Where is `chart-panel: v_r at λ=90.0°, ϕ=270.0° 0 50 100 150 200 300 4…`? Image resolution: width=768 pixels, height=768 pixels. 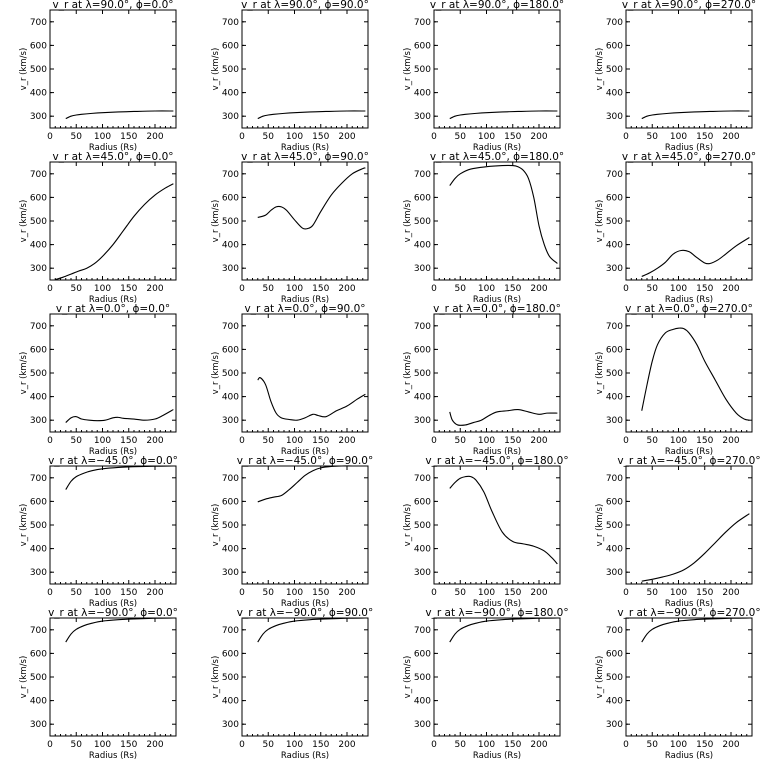
chart-panel: v_r at λ=90.0°, ϕ=270.0° 0 50 100 150 200 300 4… is located at coordinates (675, 76).